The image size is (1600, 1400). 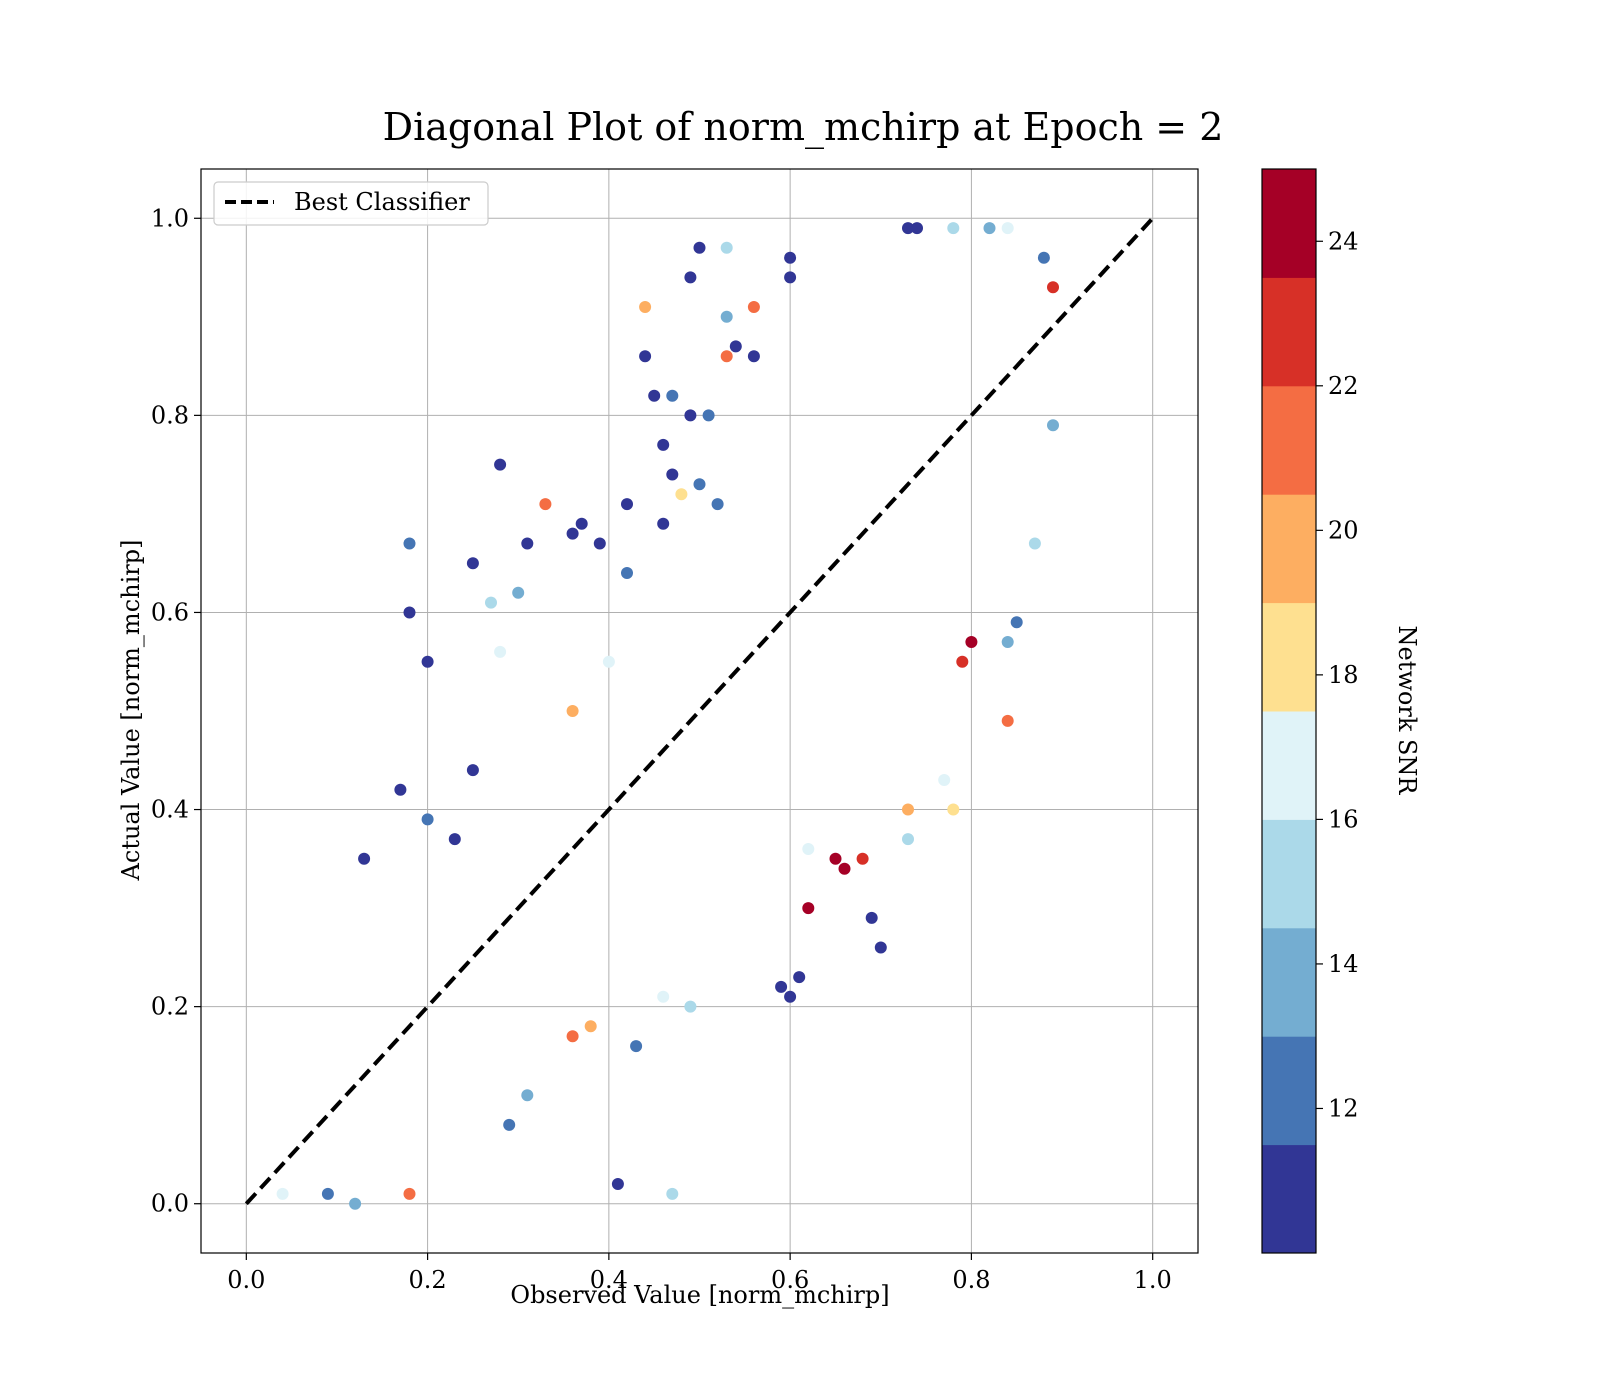 I want to click on x-tick-label: 0.2, so click(x=428, y=1280).